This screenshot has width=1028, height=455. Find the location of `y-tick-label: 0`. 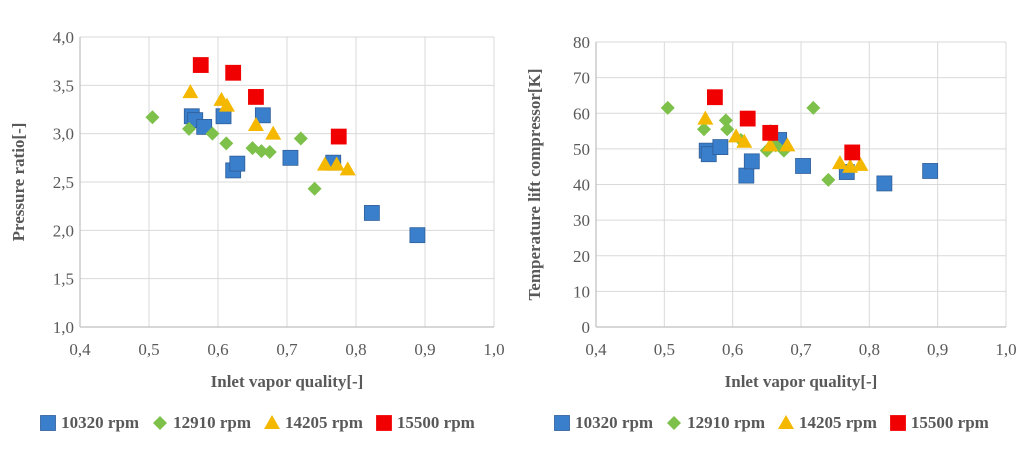

y-tick-label: 0 is located at coordinates (586, 327).